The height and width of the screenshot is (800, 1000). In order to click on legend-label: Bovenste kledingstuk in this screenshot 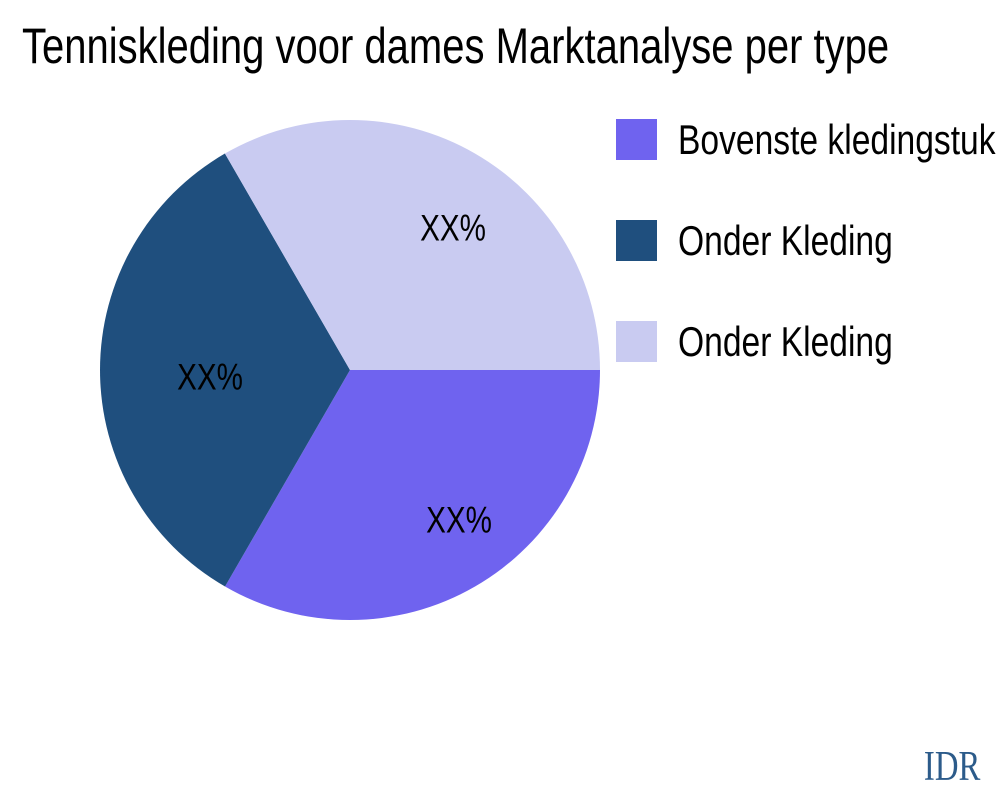, I will do `click(837, 139)`.